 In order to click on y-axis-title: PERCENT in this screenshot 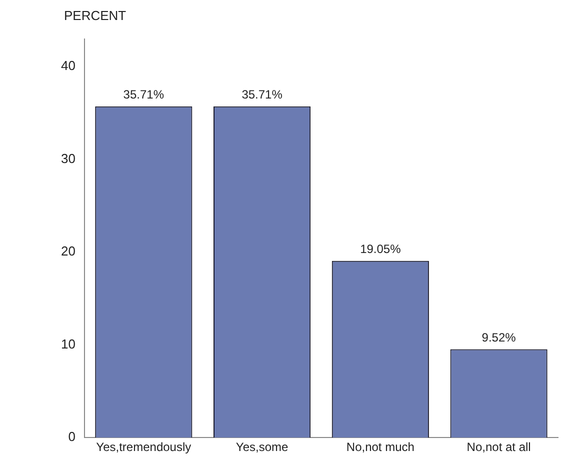, I will do `click(96, 16)`.